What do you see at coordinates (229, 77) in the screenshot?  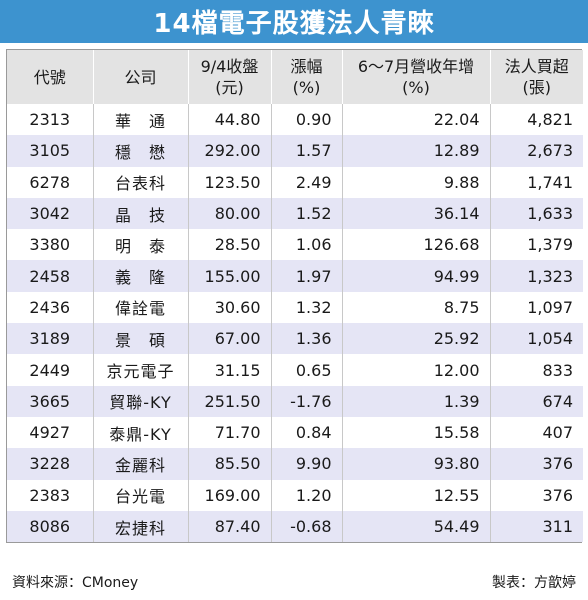 I see `header-close-price: 9/4收盤 (元)` at bounding box center [229, 77].